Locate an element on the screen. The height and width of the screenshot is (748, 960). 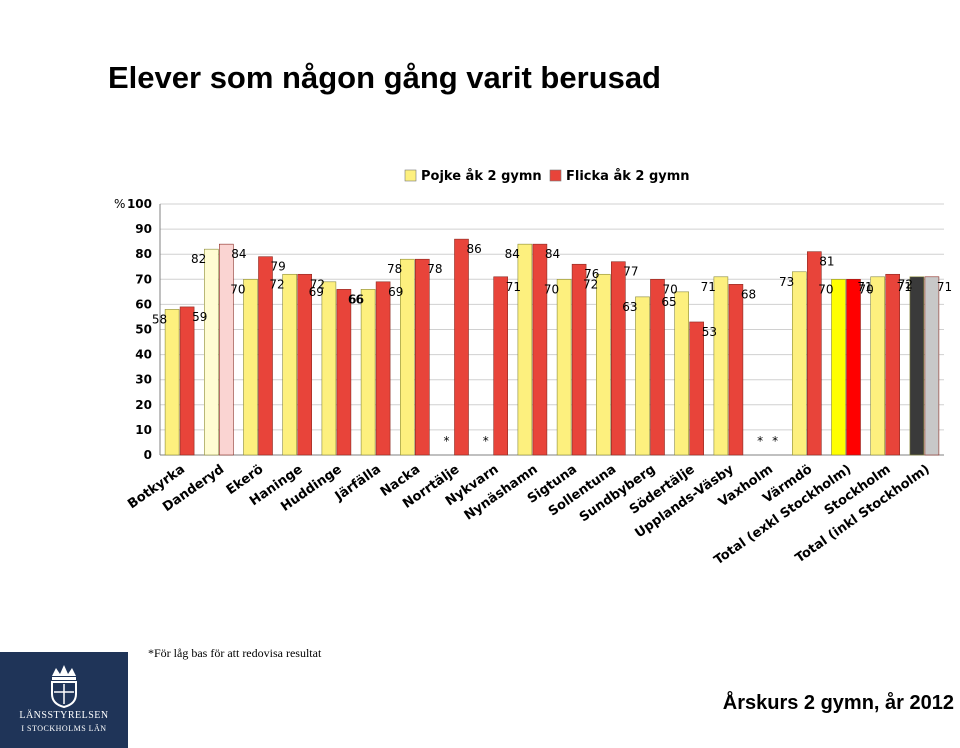
data-label: 77 is located at coordinates (630, 272).